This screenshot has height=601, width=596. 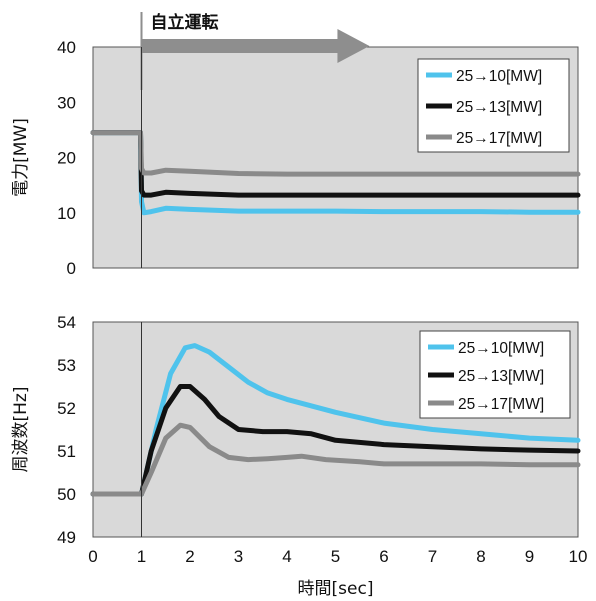 What do you see at coordinates (66, 213) in the screenshot?
I see `y-tick-label: 10` at bounding box center [66, 213].